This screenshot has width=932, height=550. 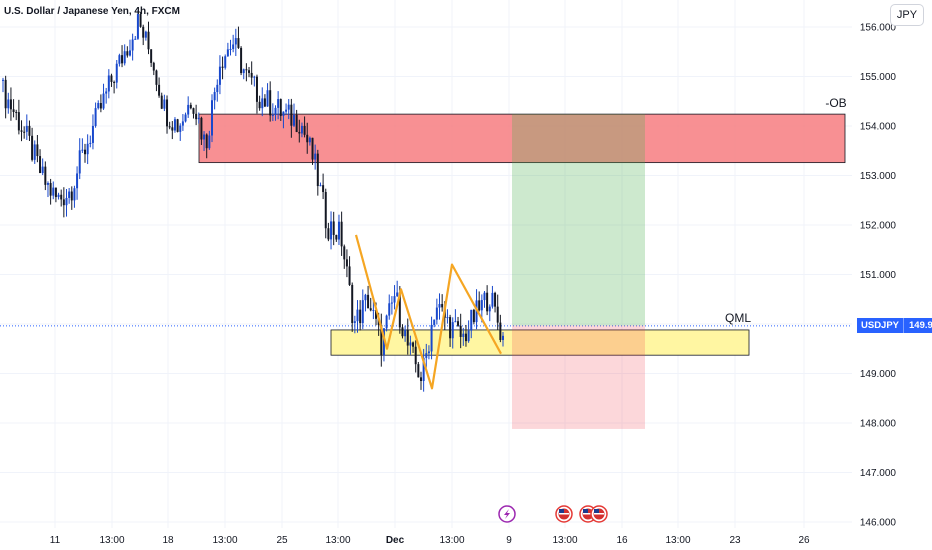 I want to click on position-loss-zone, so click(x=578, y=377).